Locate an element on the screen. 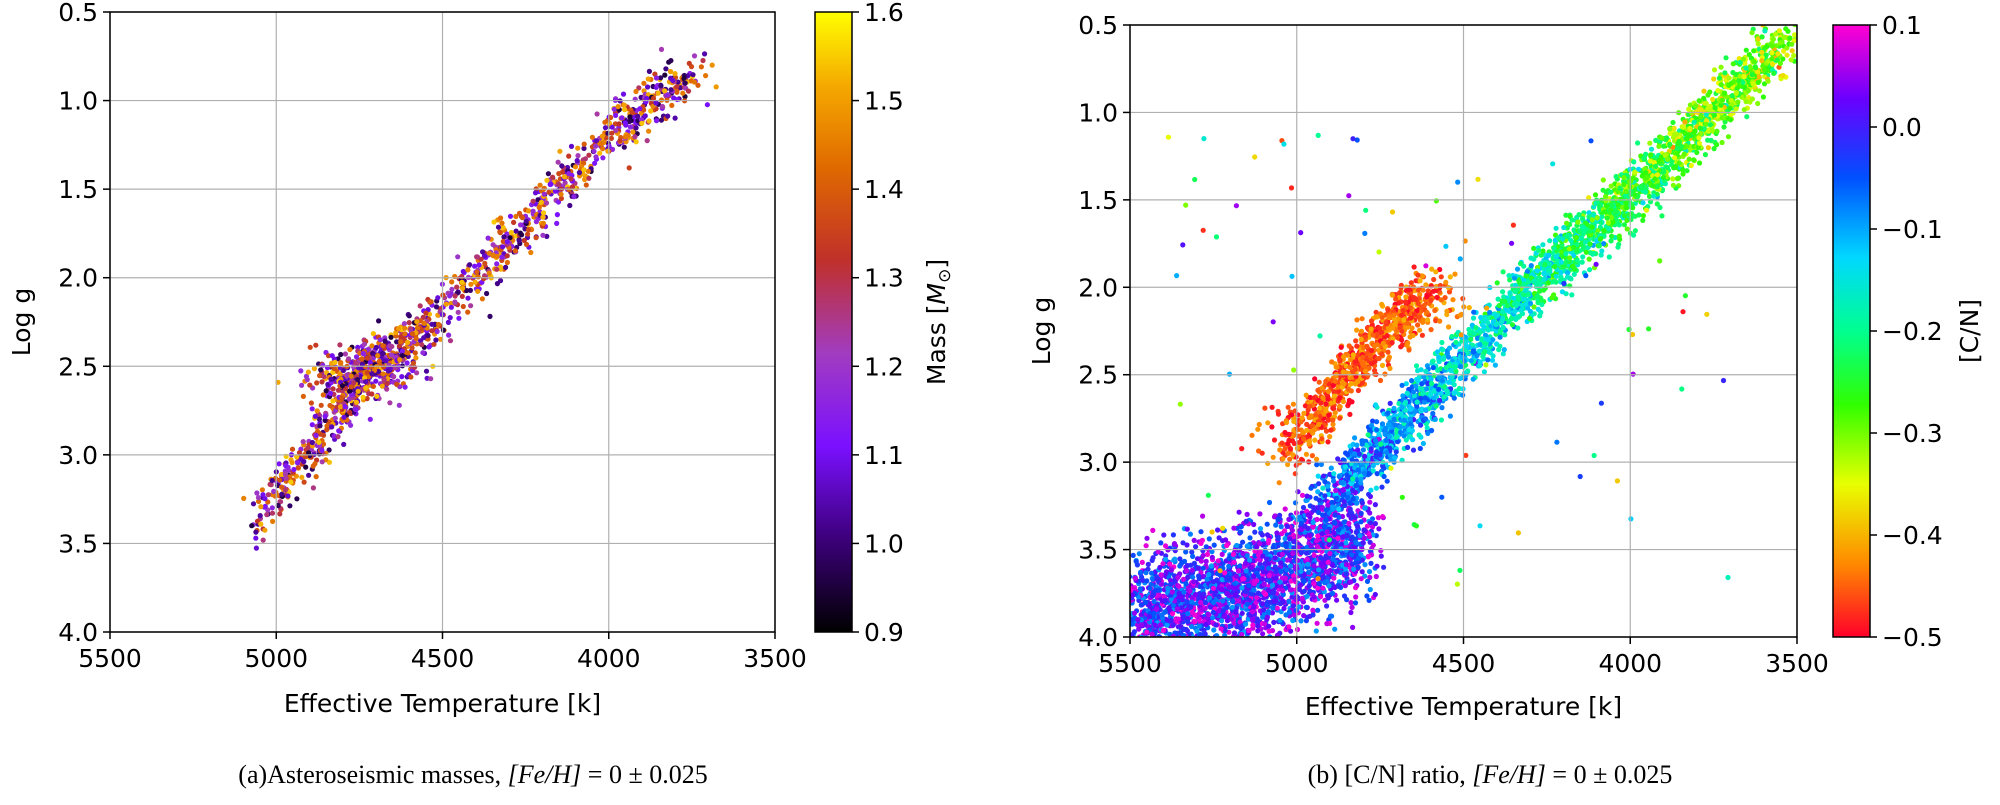 The image size is (2000, 805). colorbar-label-close: ] is located at coordinates (936, 264).